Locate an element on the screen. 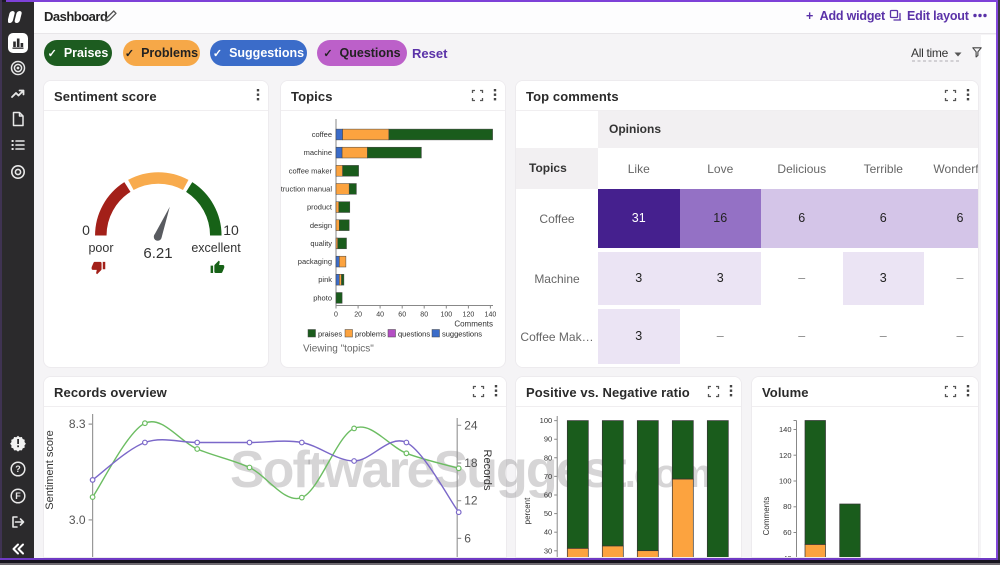  svg-text: praises is located at coordinates (330, 334).